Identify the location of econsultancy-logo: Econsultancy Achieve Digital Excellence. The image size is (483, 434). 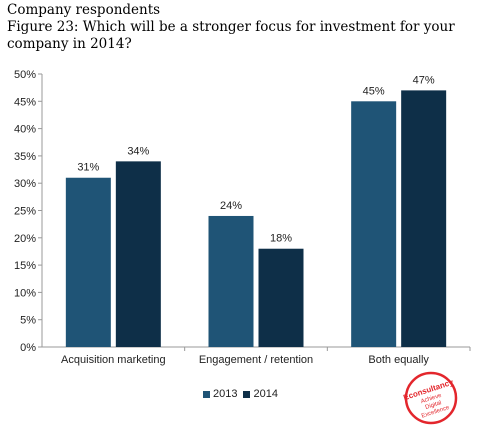
(430, 398).